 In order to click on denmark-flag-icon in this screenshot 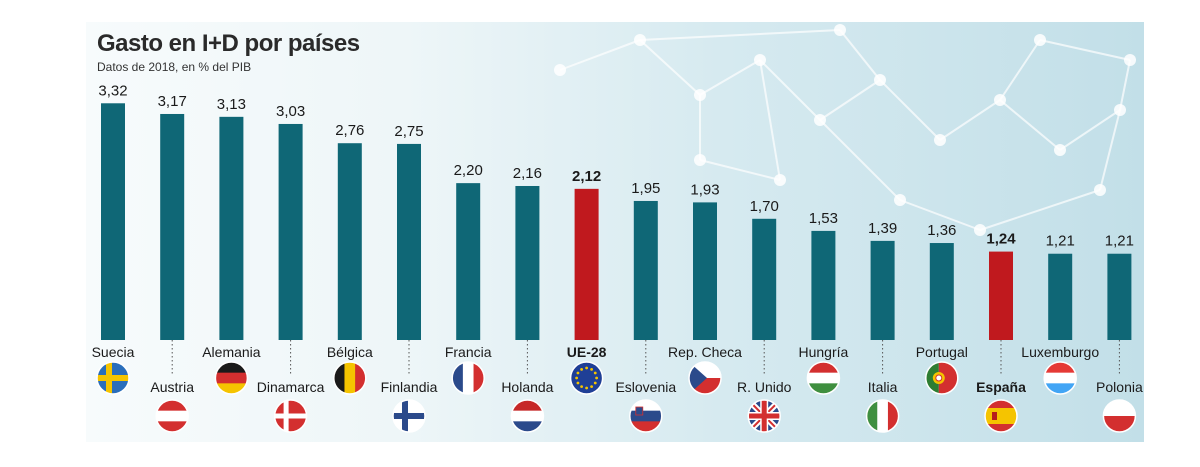, I will do `click(290, 416)`.